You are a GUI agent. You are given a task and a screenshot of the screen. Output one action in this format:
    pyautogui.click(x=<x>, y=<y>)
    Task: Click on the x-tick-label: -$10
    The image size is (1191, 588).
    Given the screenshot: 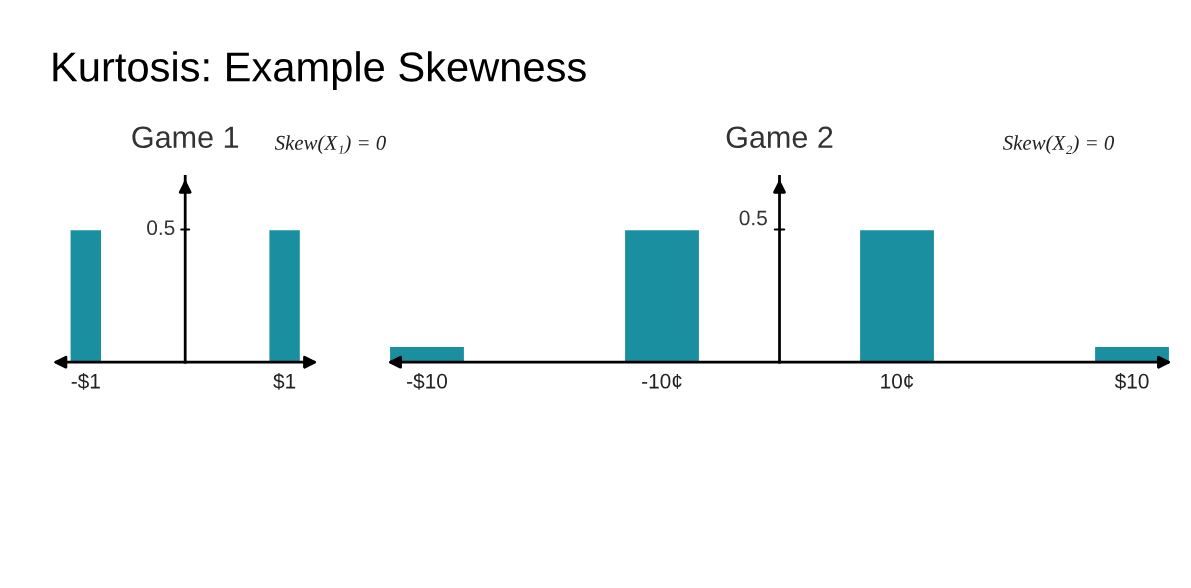 What is the action you would take?
    pyautogui.click(x=427, y=381)
    